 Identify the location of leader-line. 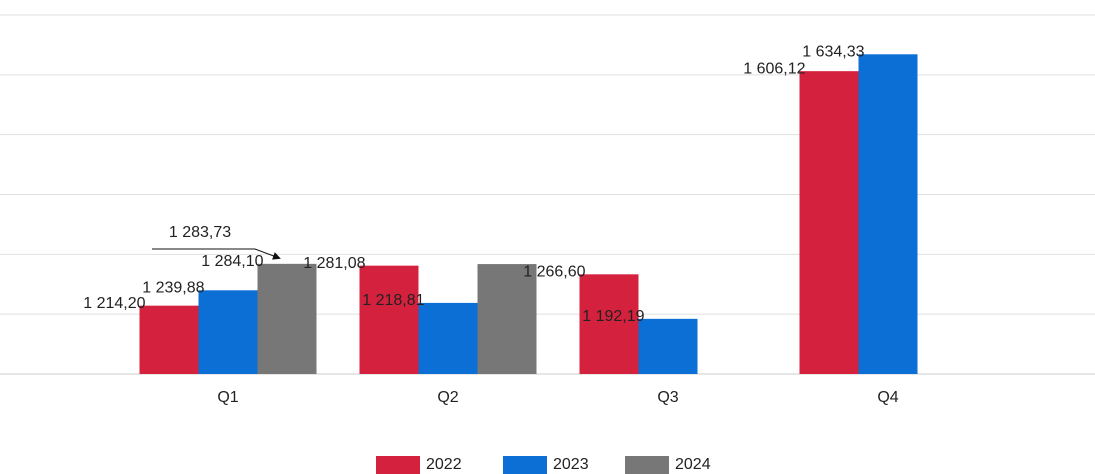
(216, 254).